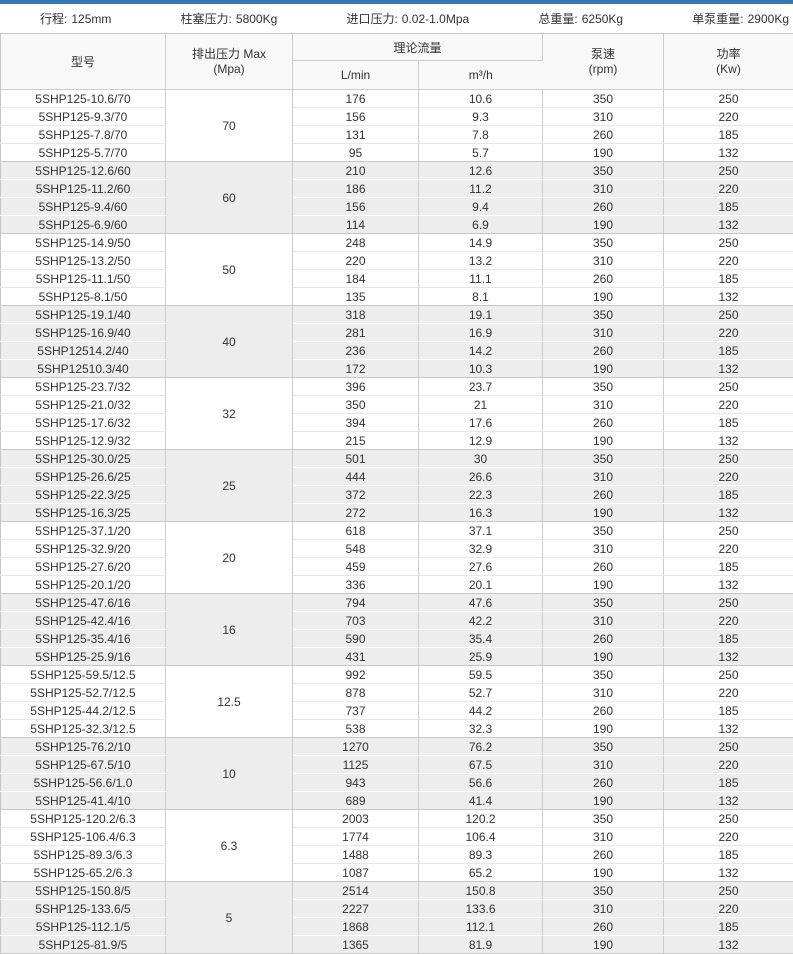 The image size is (793, 954). What do you see at coordinates (481, 369) in the screenshot?
I see `flow-m3h-cell: 10.3` at bounding box center [481, 369].